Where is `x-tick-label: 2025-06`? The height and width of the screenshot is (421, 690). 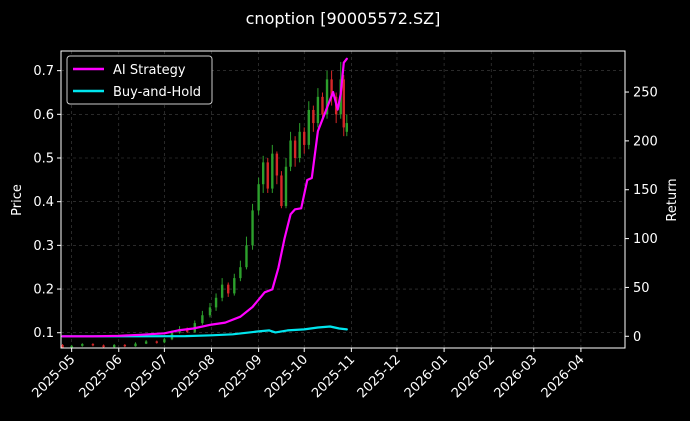 x-tick-label: 2025-06 is located at coordinates (101, 376).